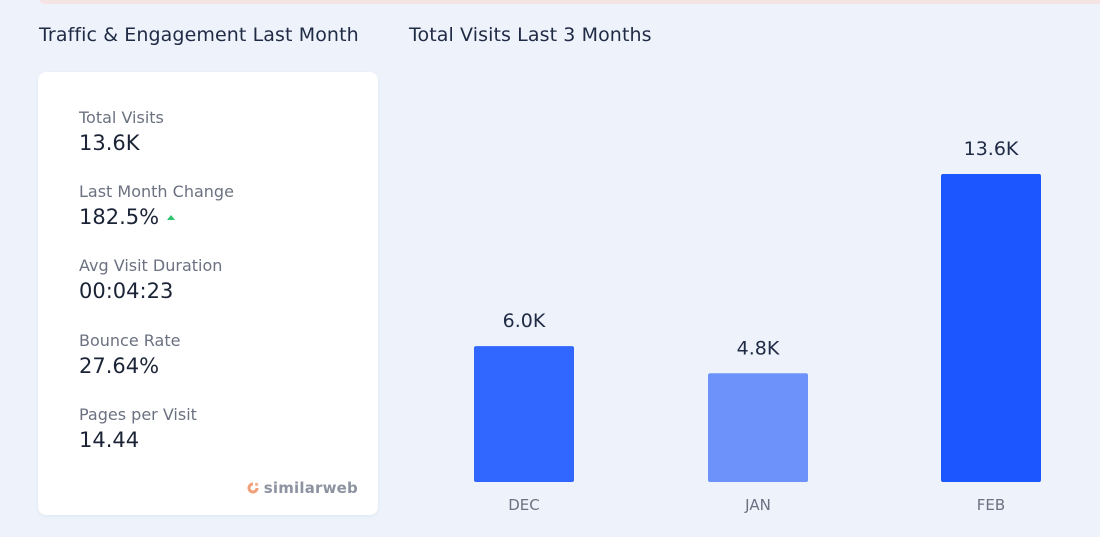  I want to click on metric-value: 00:04:23, so click(150, 291).